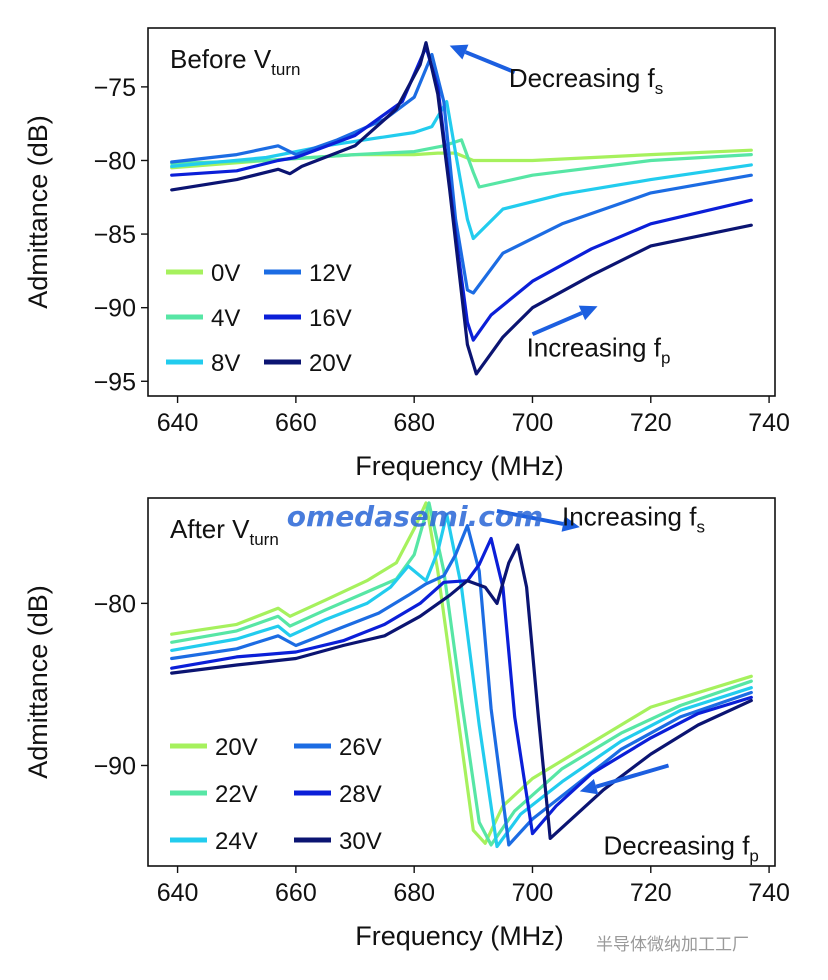  I want to click on annotation-text-2: Decreasing fp, so click(680, 848).